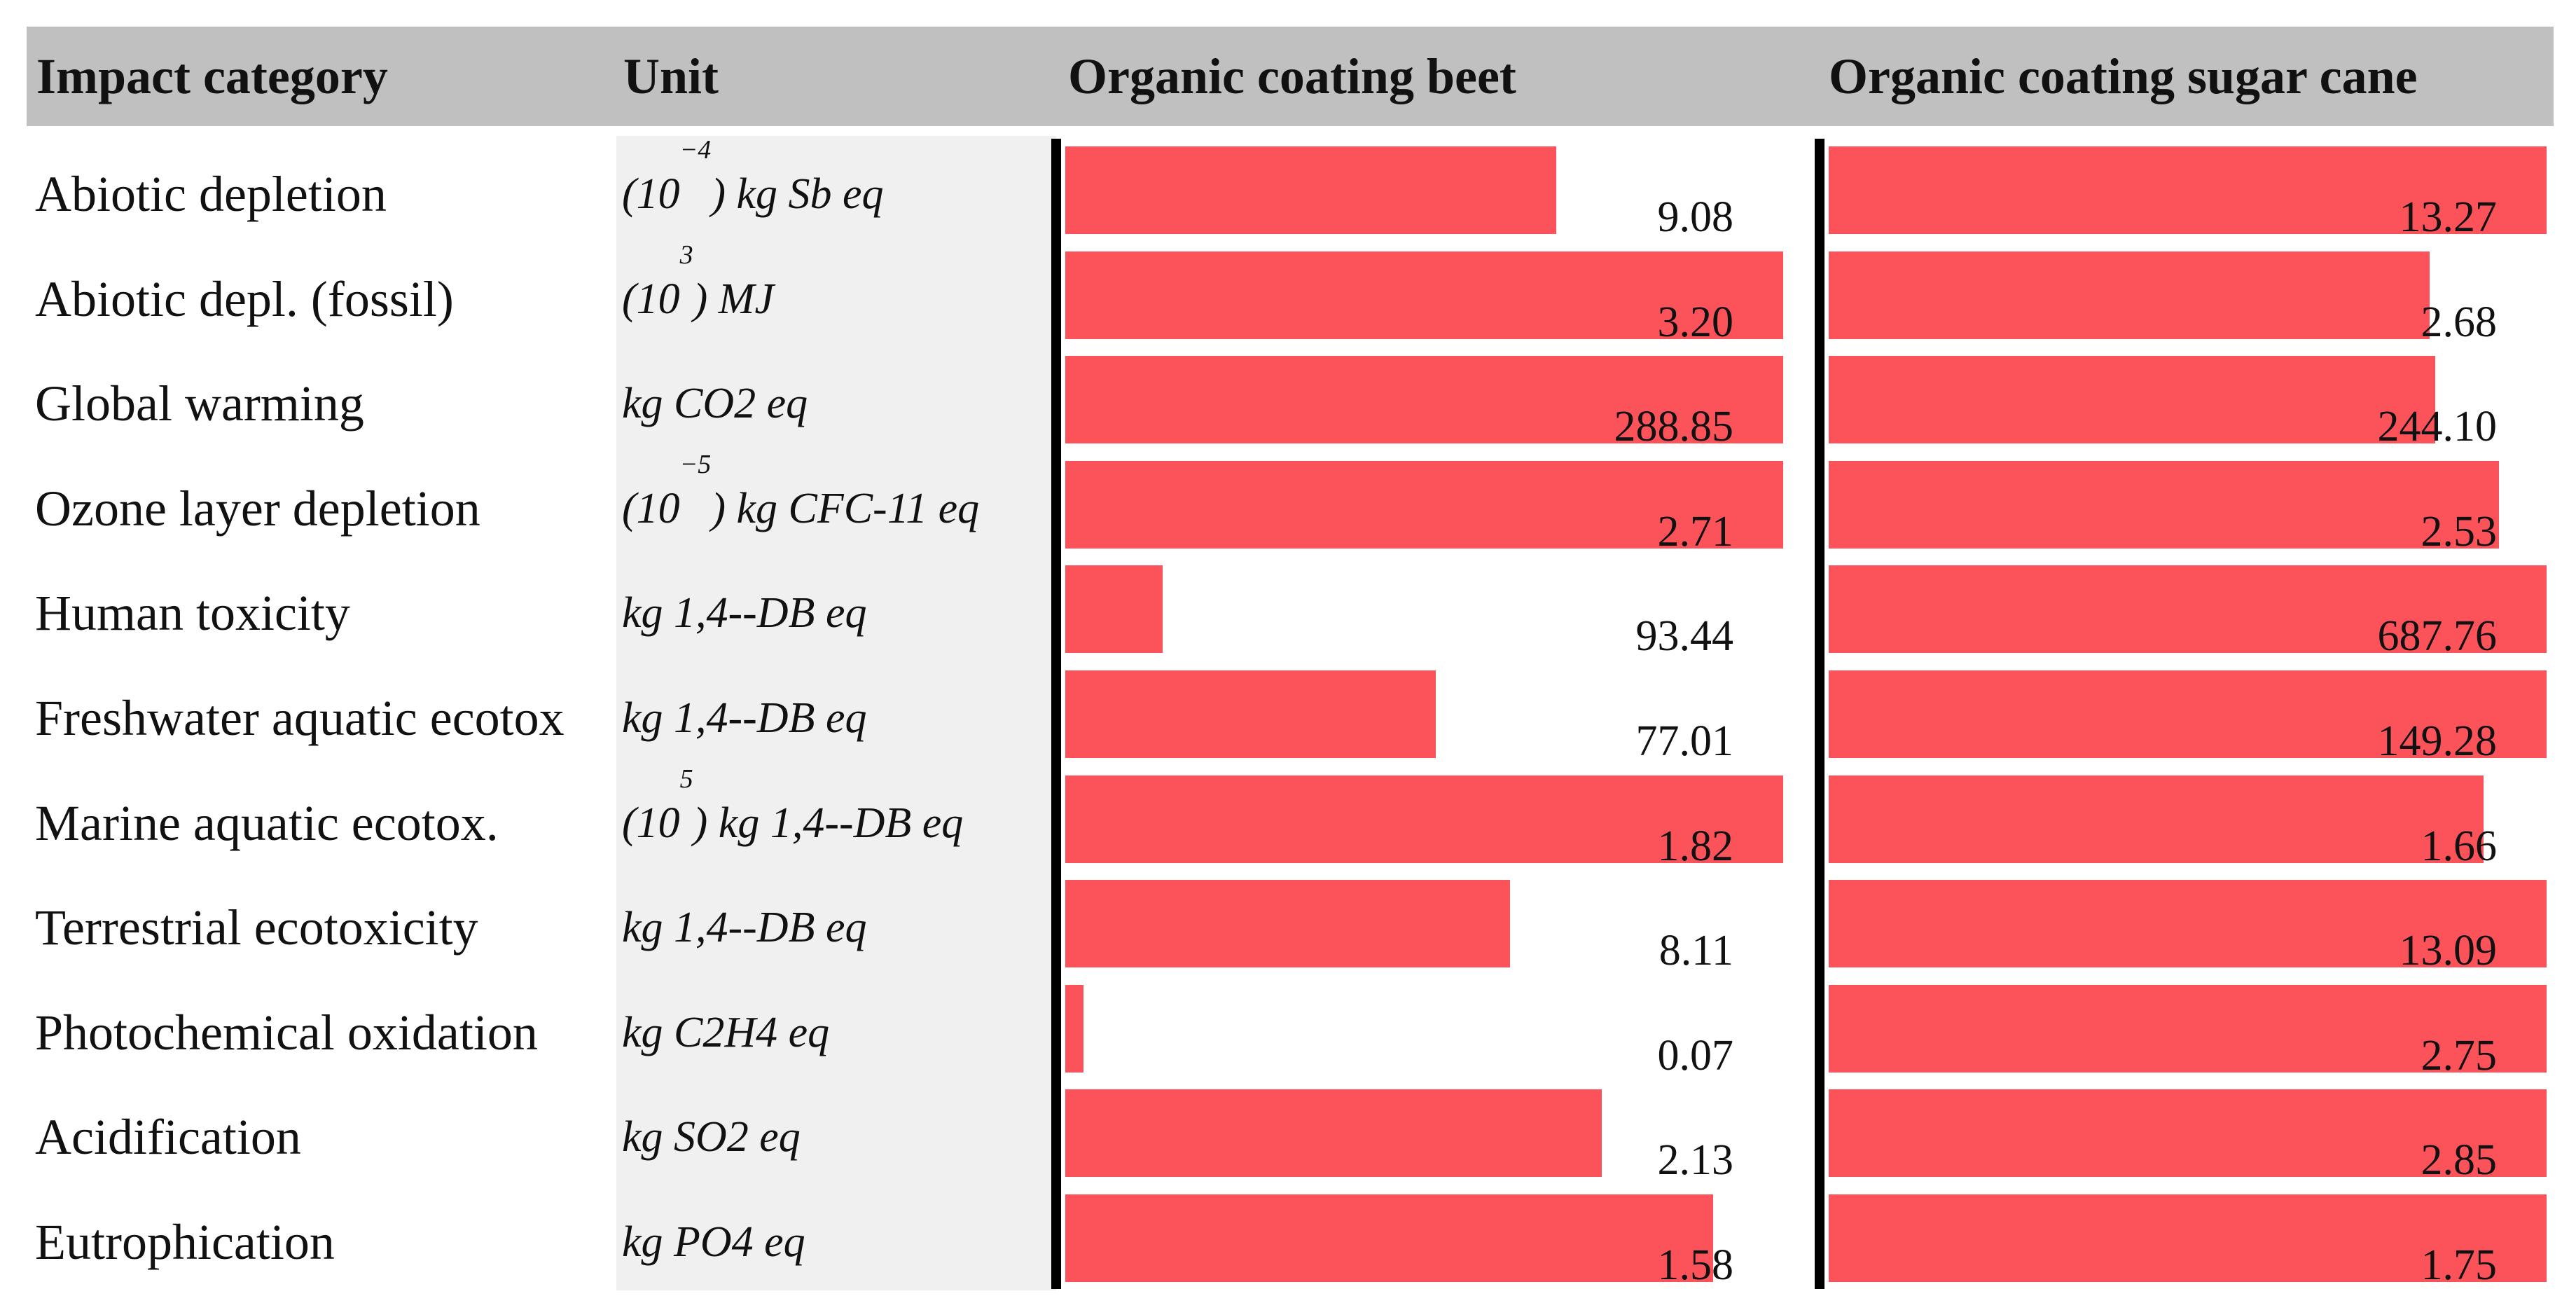 This screenshot has width=2576, height=1310. What do you see at coordinates (1696, 1265) in the screenshot?
I see `value-label-beet: 1.58` at bounding box center [1696, 1265].